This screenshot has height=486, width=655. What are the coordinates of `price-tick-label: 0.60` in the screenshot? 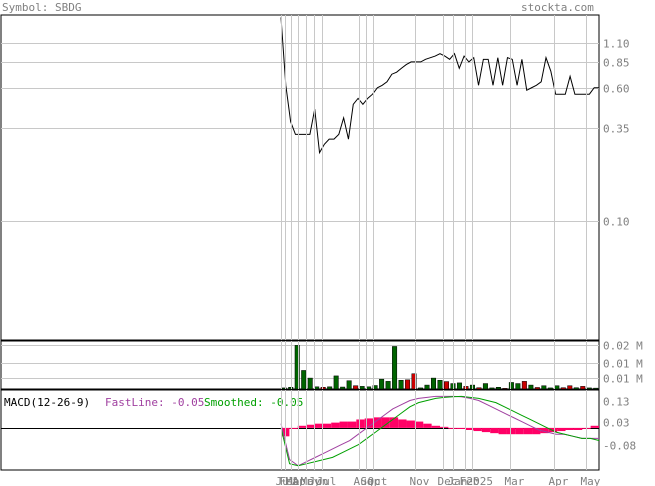 It's located at (616, 89).